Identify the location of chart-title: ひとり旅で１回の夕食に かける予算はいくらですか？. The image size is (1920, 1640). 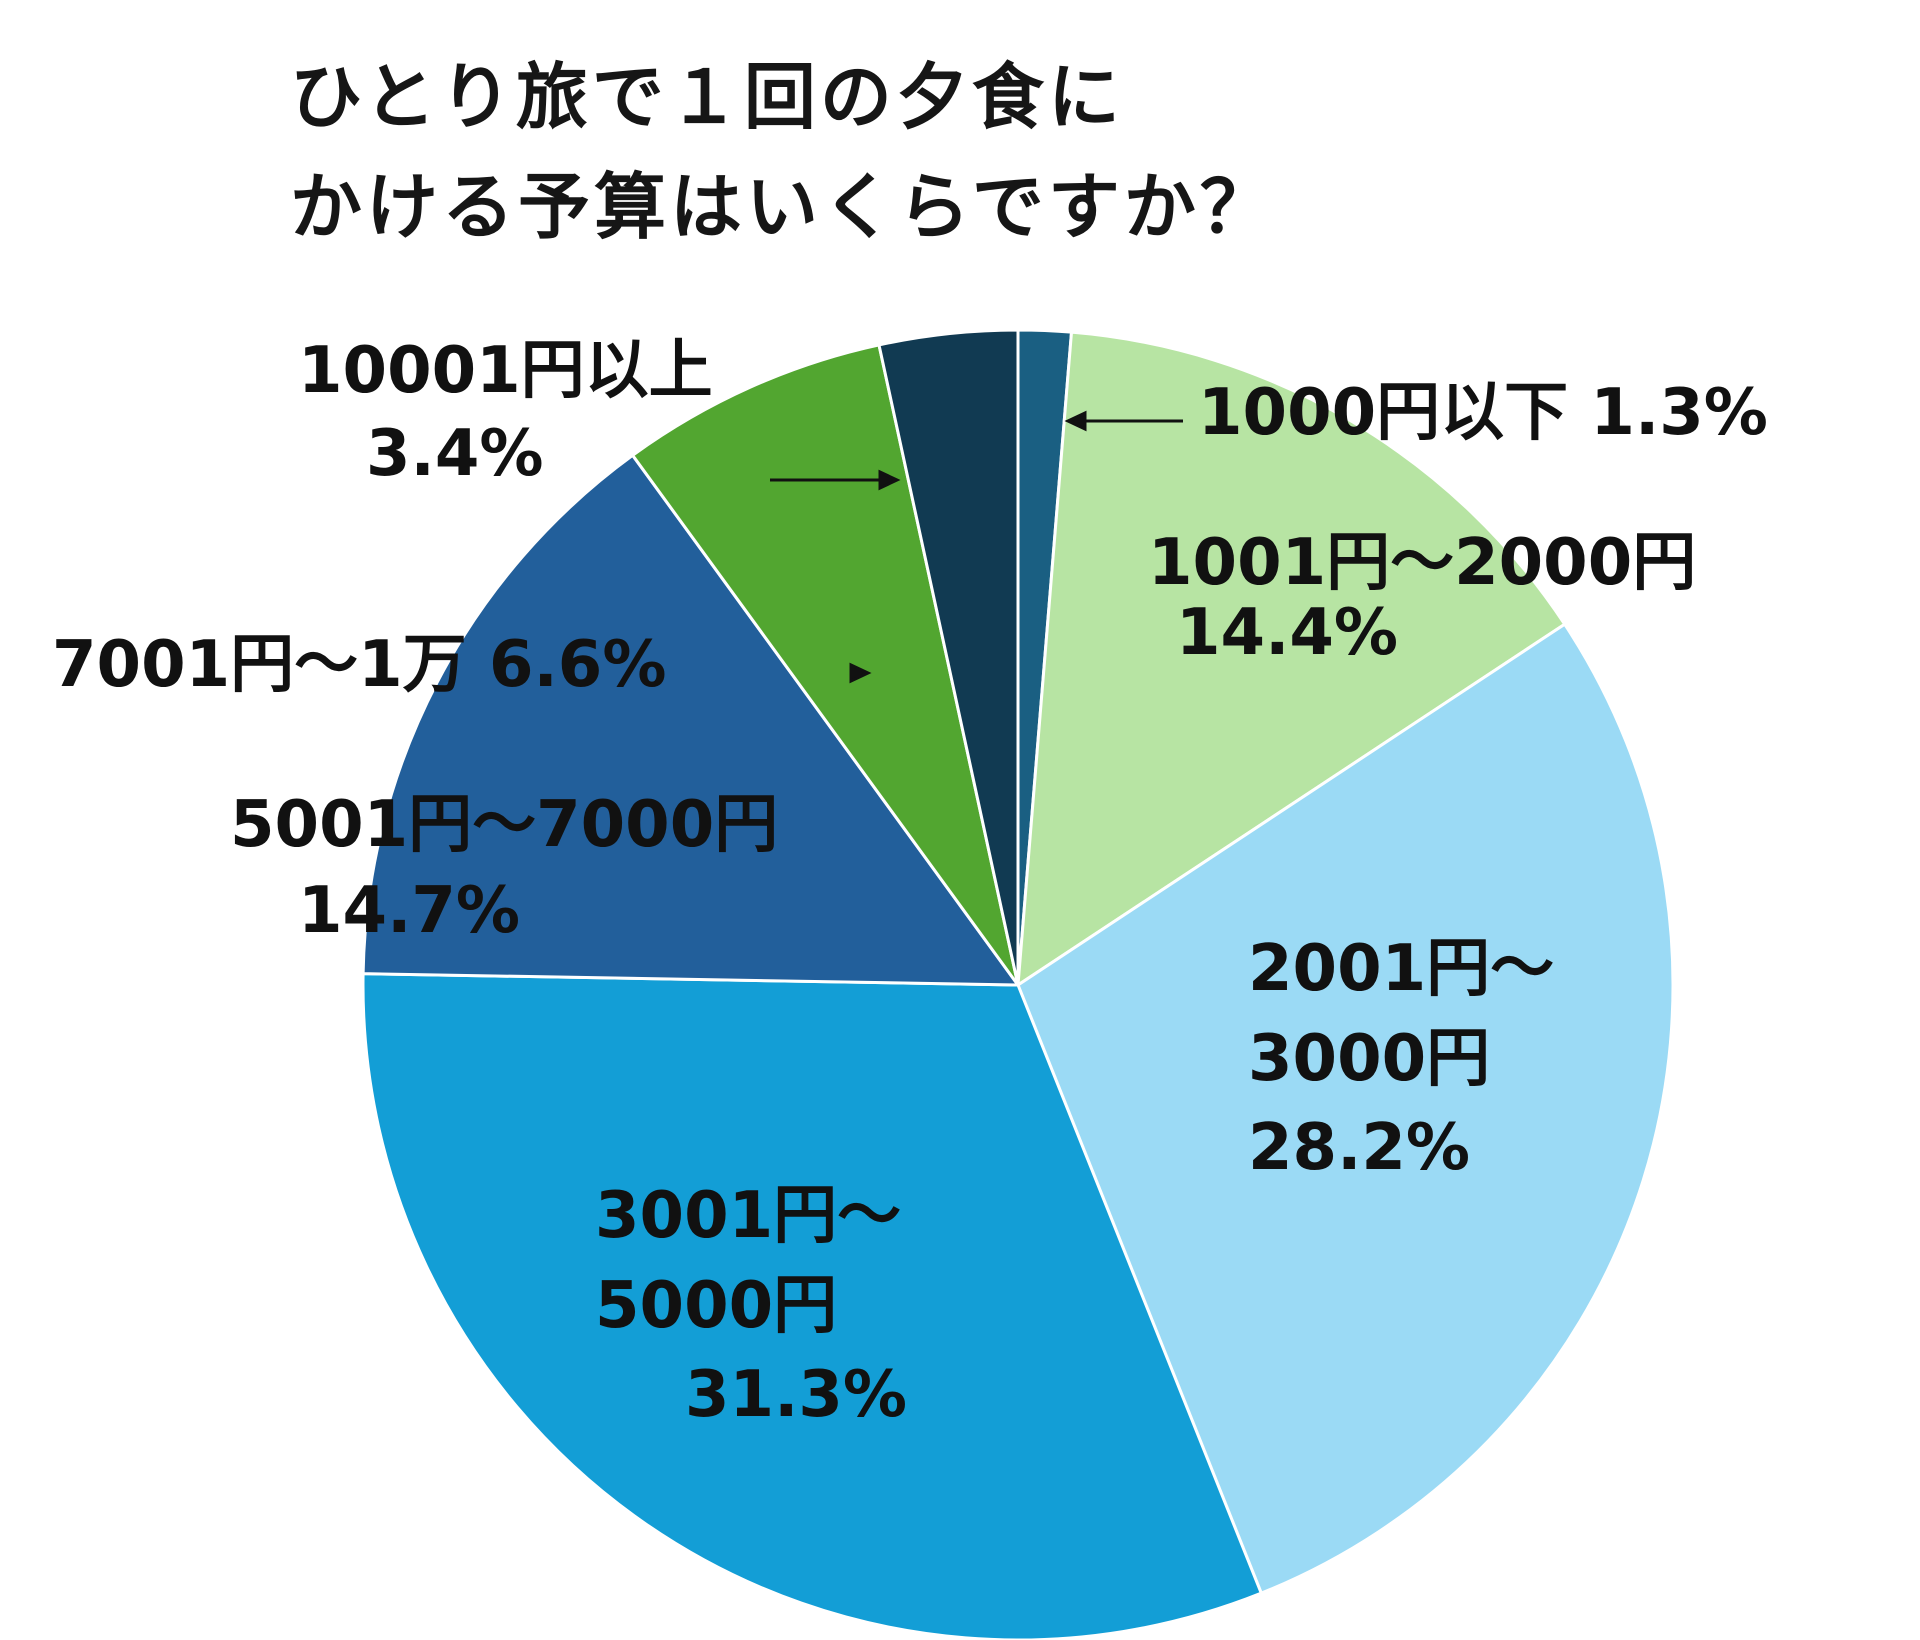
(783, 152).